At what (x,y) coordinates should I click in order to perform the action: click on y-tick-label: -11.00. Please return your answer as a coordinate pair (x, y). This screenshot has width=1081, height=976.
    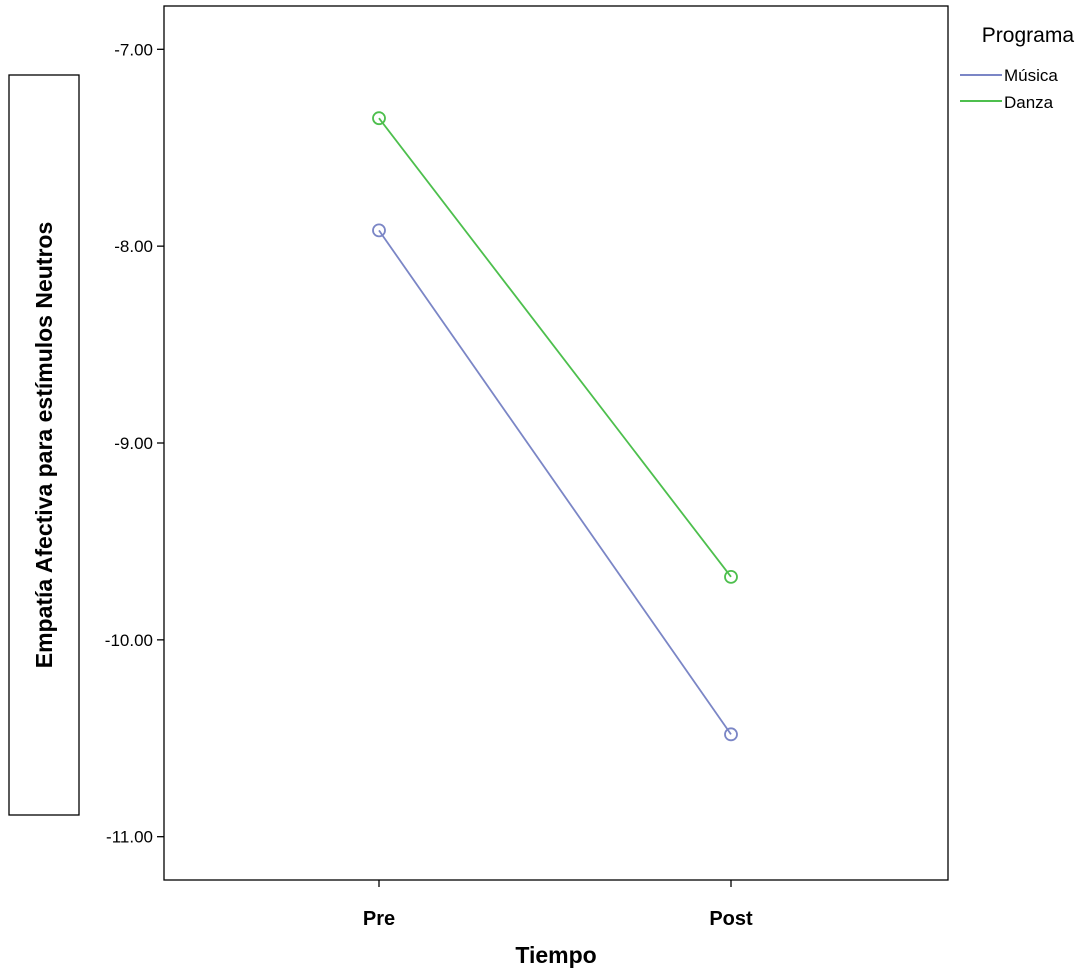
    Looking at the image, I should click on (129, 837).